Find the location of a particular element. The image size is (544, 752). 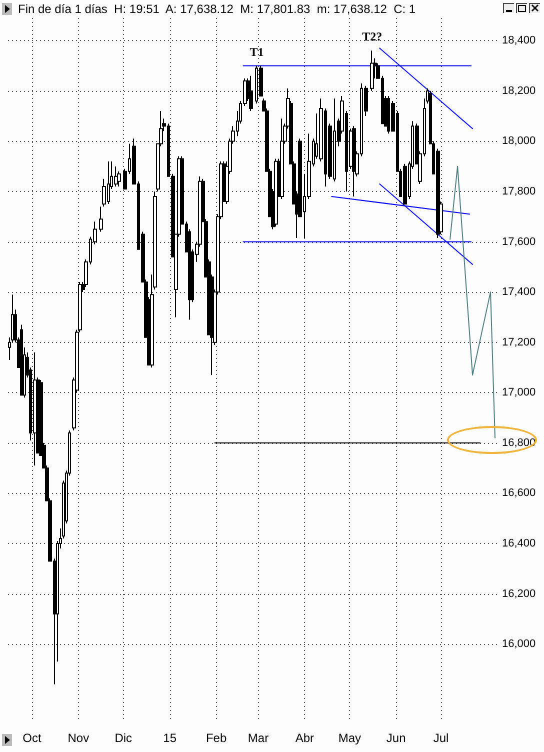

chart-title: Fin de día 1 días H: 19:51 A: 17,638.12 M: 17,801.83 m: 17,638.12 C: 1 is located at coordinates (217, 9).